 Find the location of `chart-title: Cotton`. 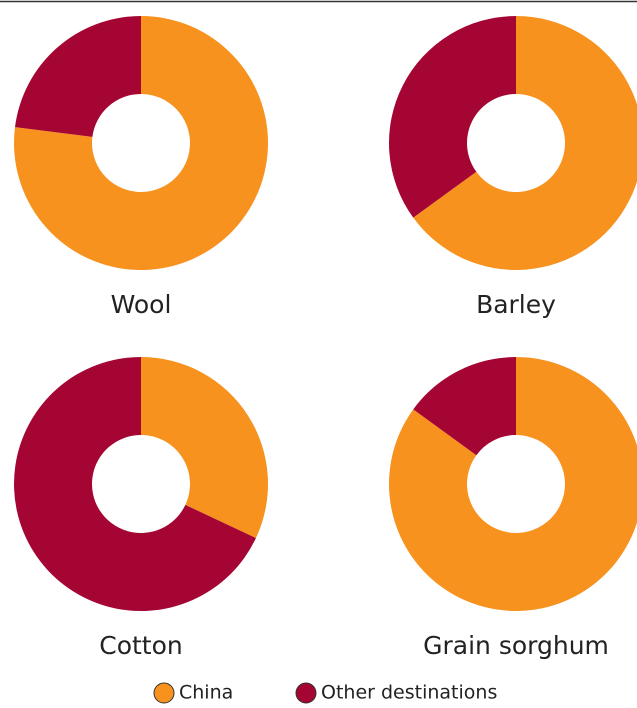

chart-title: Cotton is located at coordinates (141, 645).